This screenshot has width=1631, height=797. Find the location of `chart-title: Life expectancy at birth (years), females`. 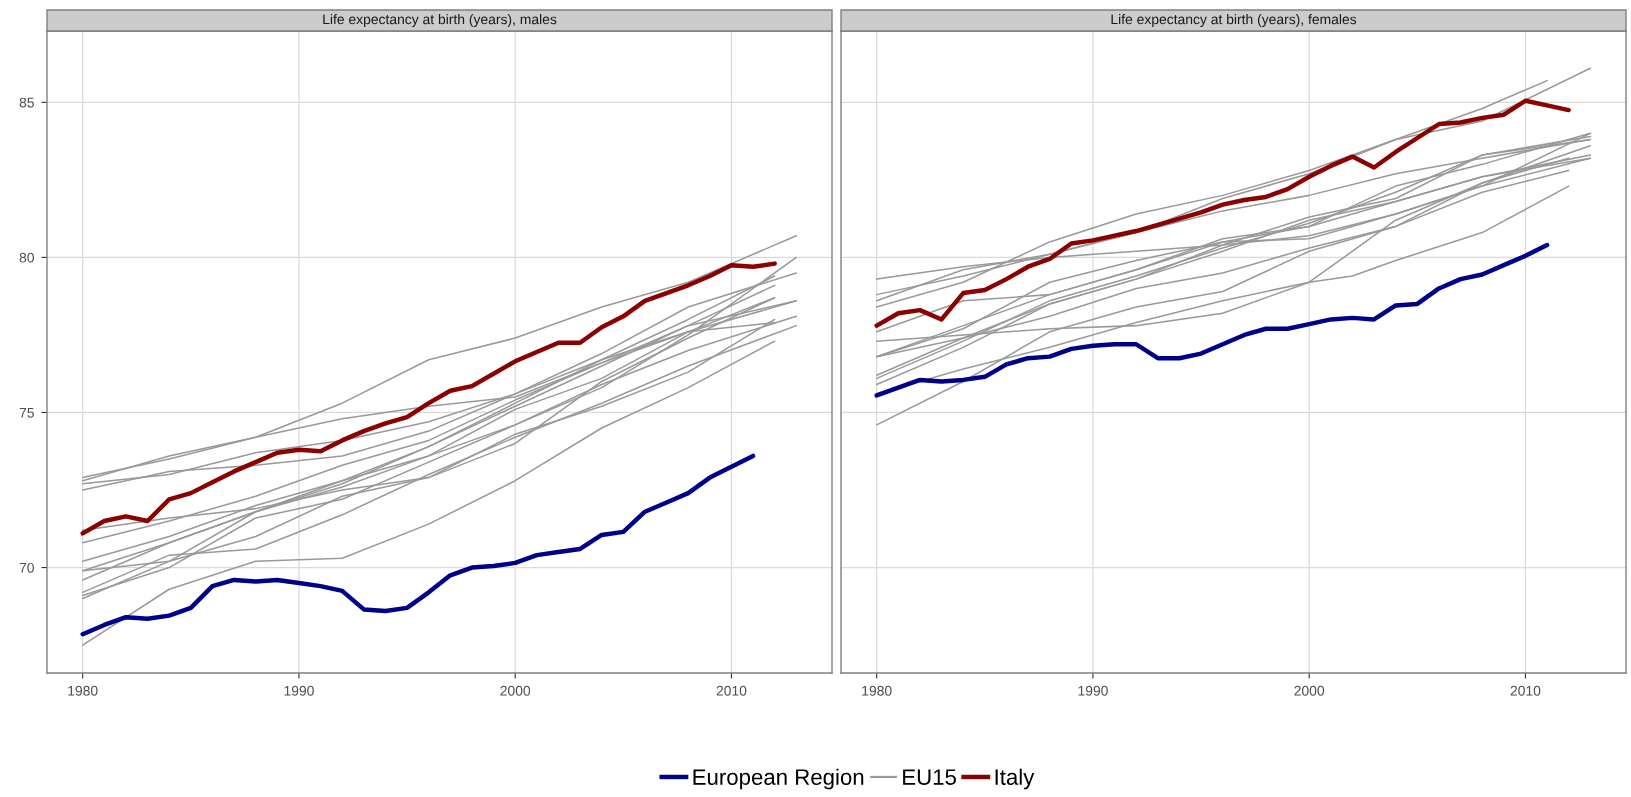

chart-title: Life expectancy at birth (years), females is located at coordinates (1234, 20).